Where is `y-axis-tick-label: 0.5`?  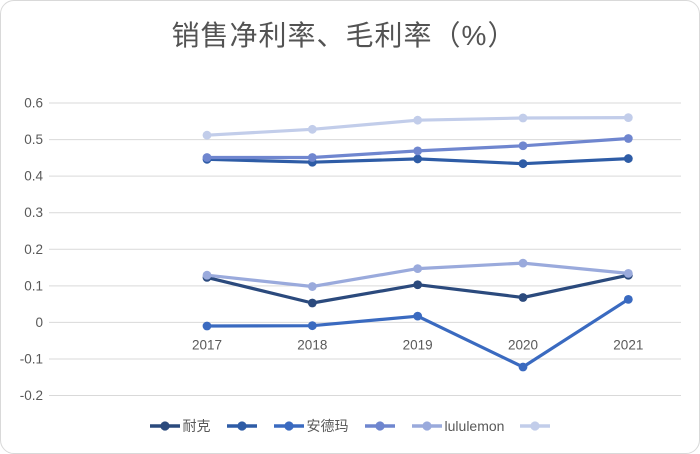 y-axis-tick-label: 0.5 is located at coordinates (33, 139).